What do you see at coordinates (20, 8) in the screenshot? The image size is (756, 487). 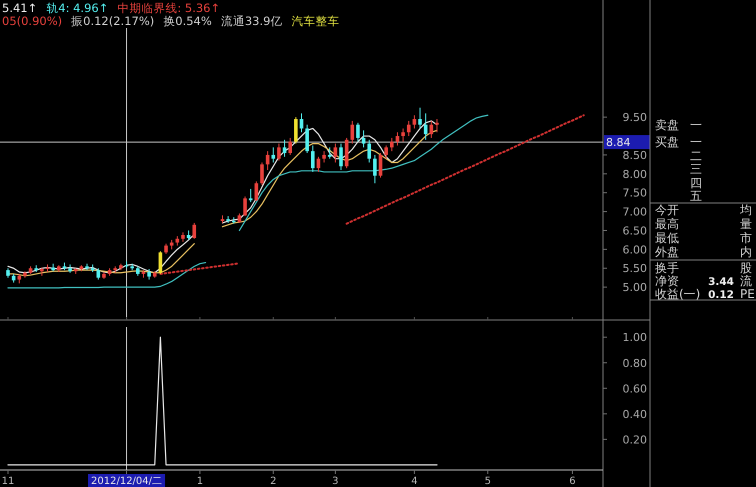 I see `text: 5.41↑` at bounding box center [20, 8].